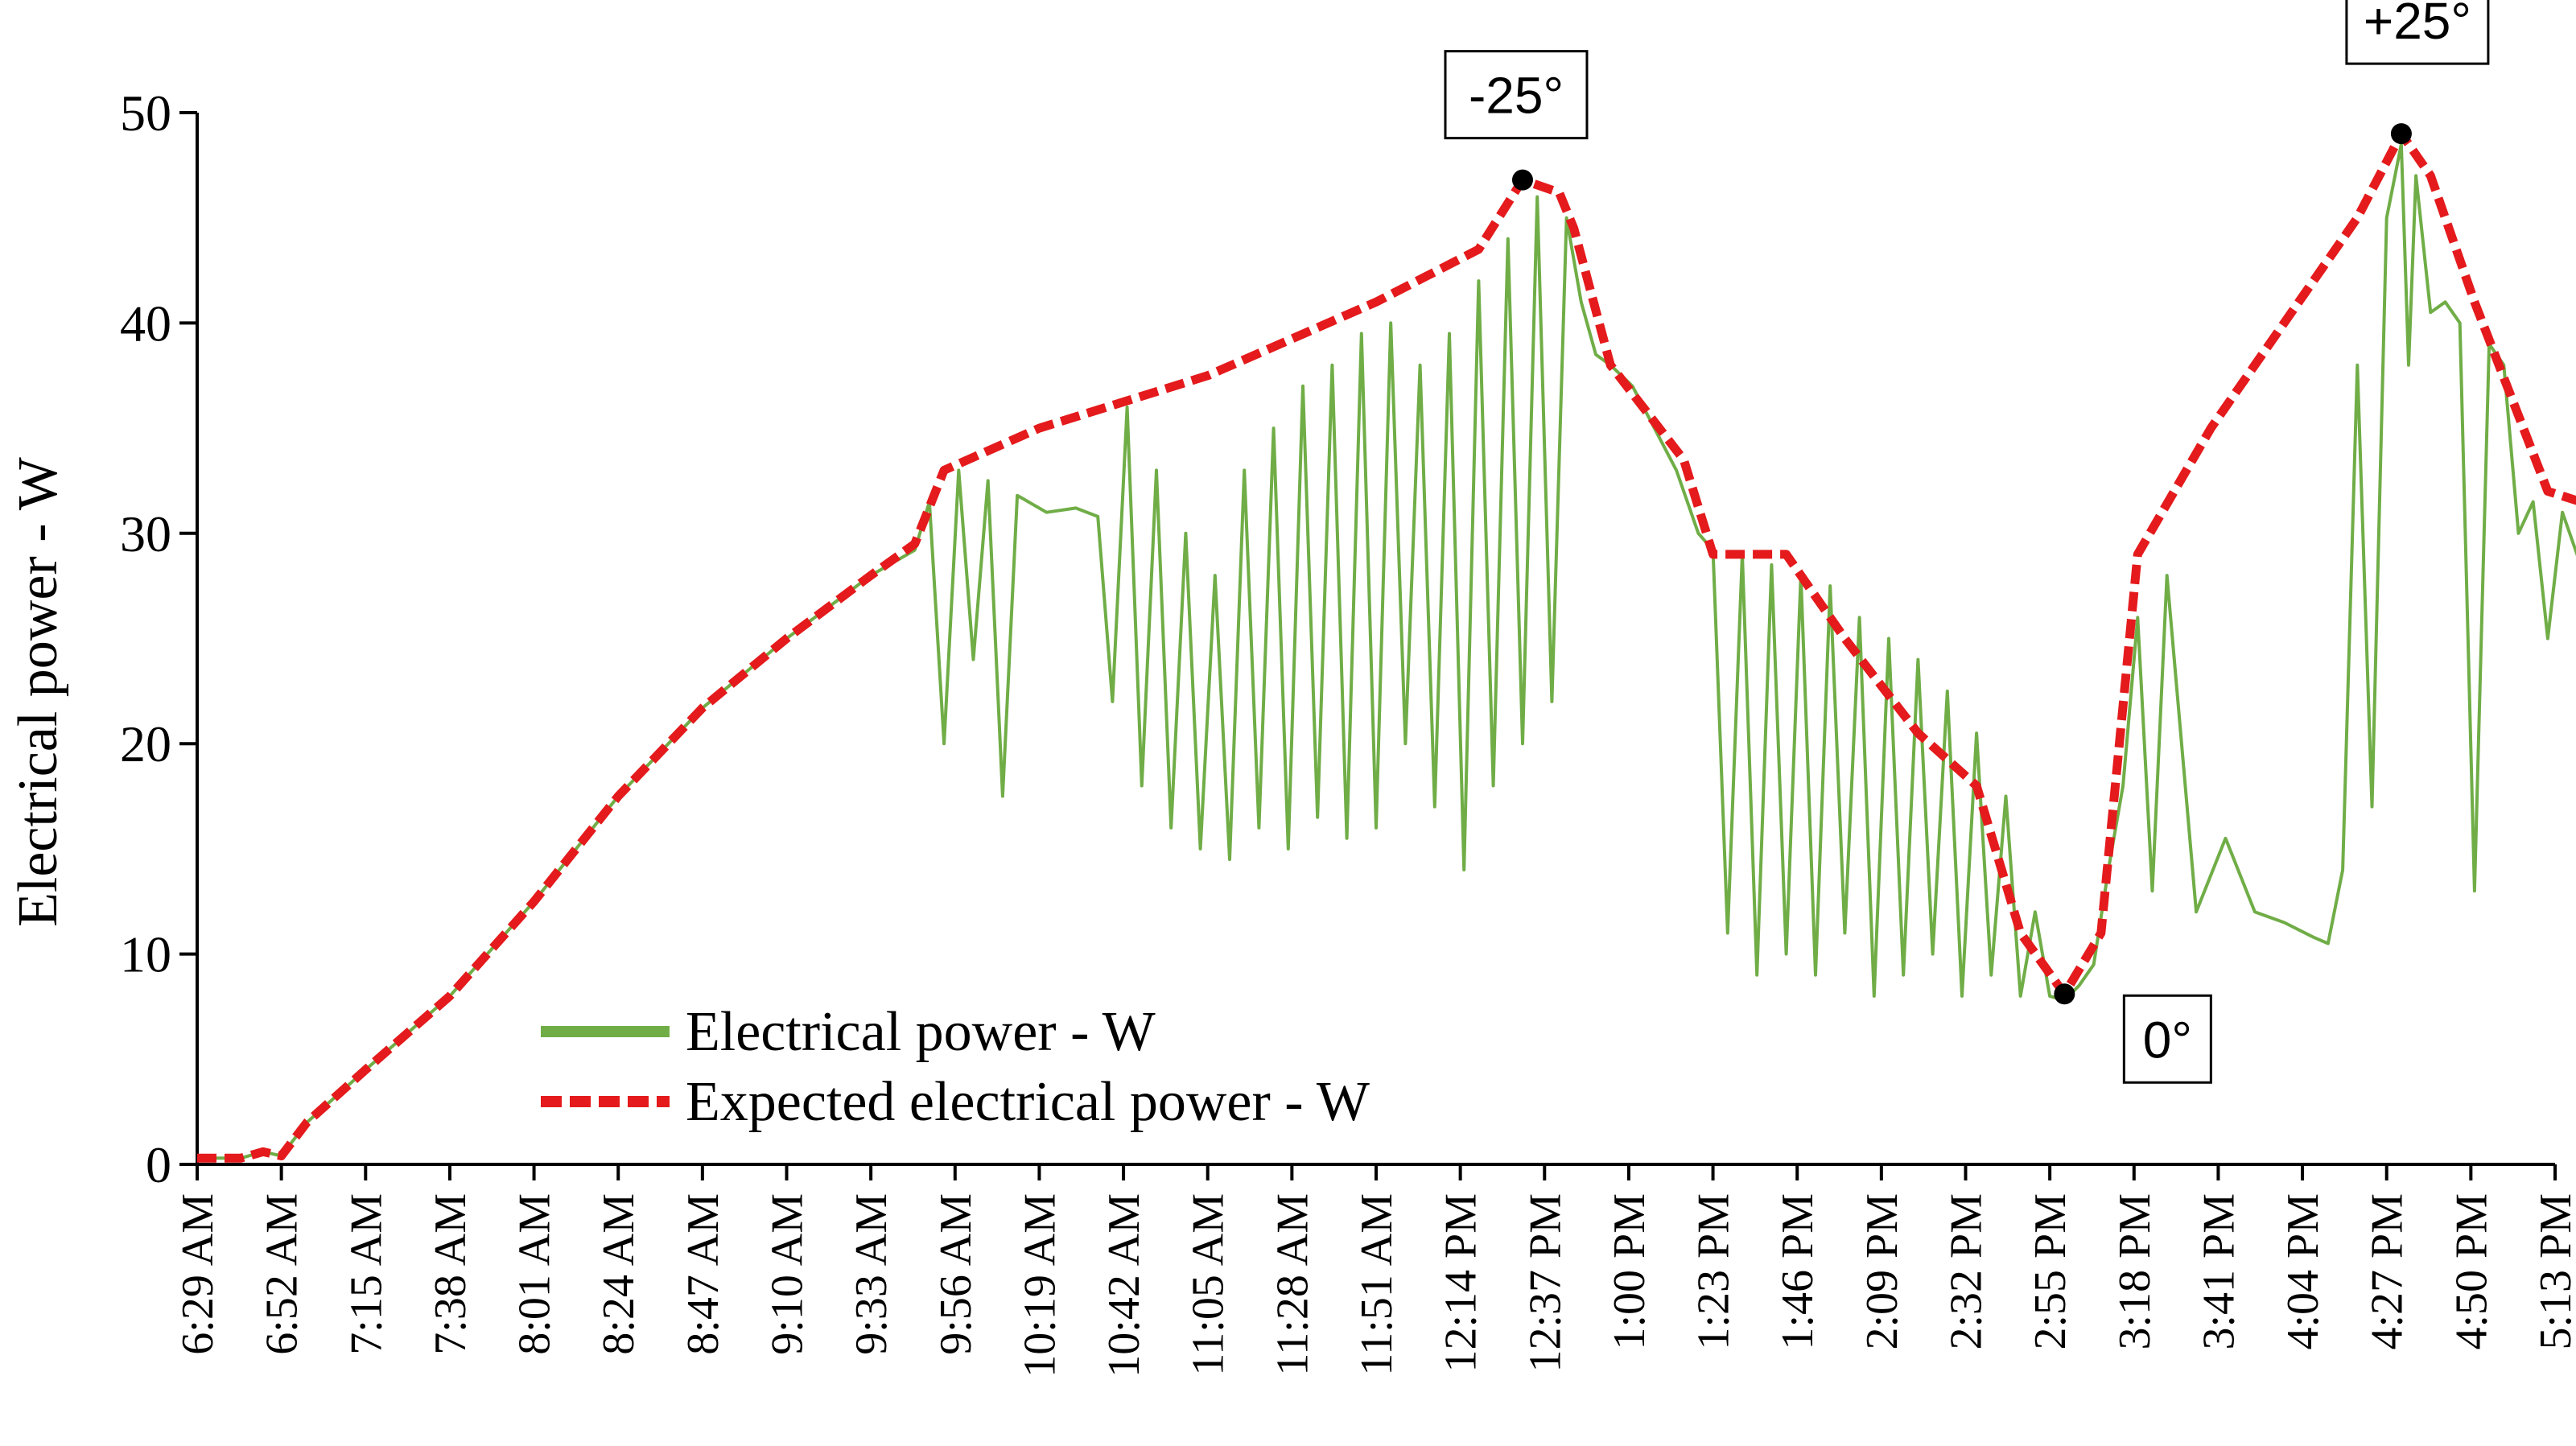 This screenshot has height=1446, width=2576. What do you see at coordinates (2303, 1271) in the screenshot?
I see `x-tick-label: 4:04 PM` at bounding box center [2303, 1271].